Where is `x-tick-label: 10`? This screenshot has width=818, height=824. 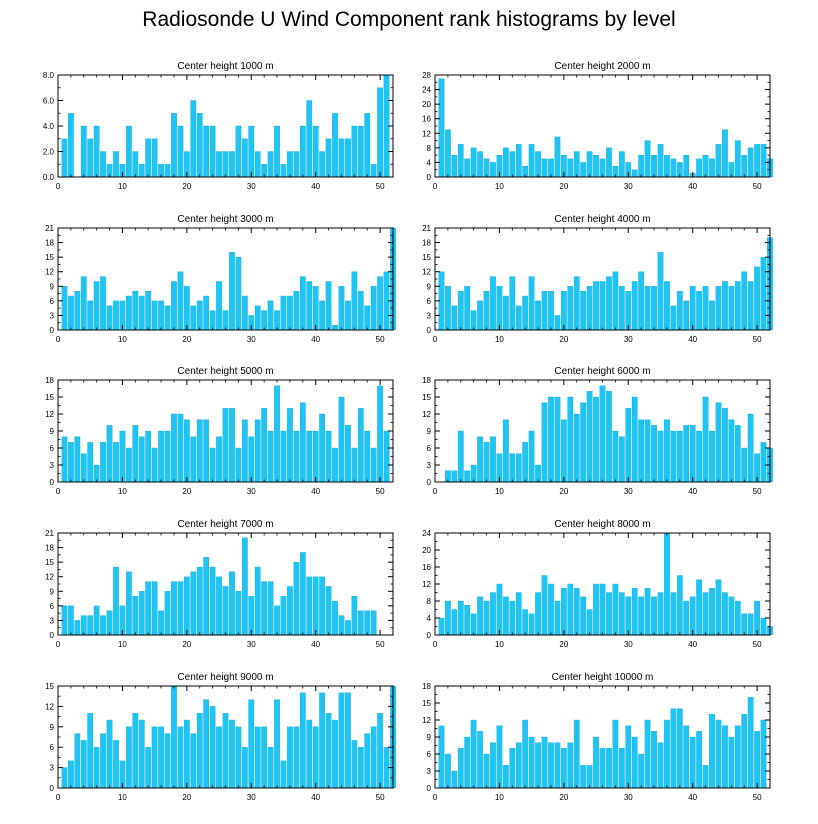
x-tick-label: 10 is located at coordinates (122, 644).